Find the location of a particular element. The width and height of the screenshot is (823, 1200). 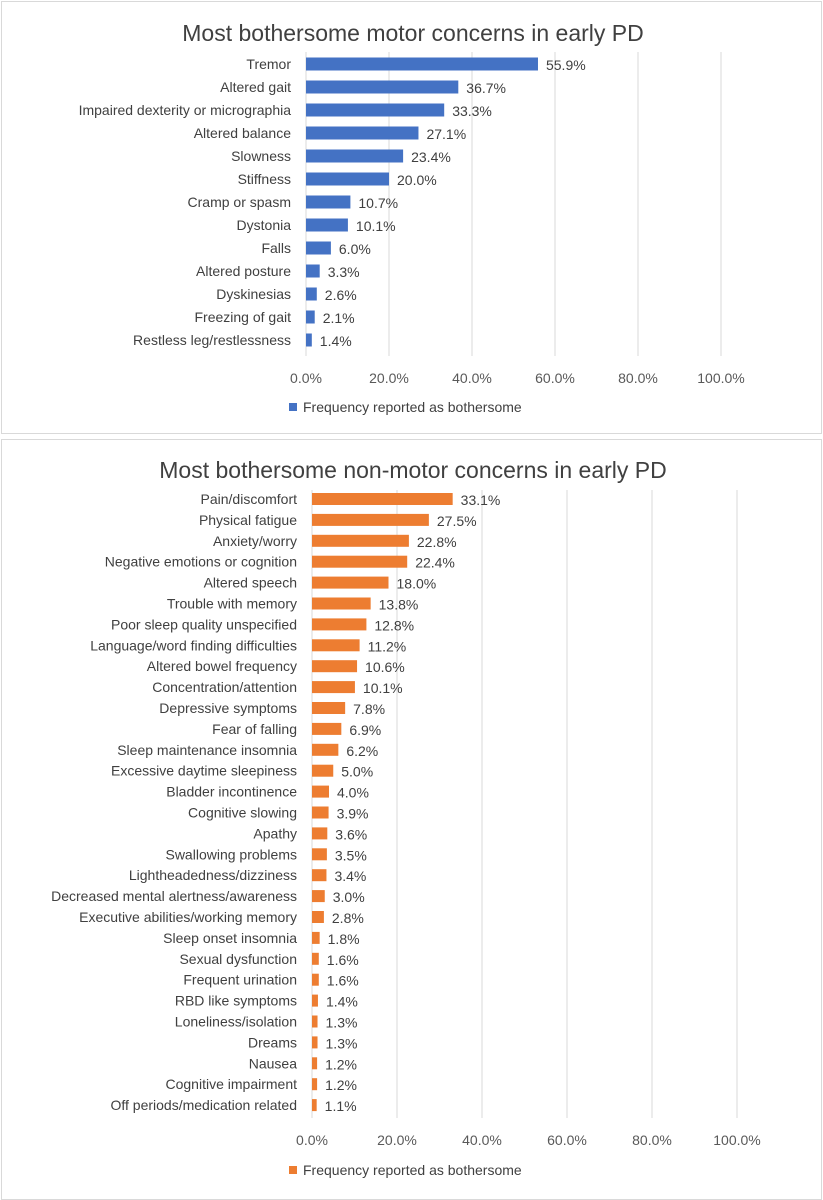

category-label: Altered speech is located at coordinates (250, 583).